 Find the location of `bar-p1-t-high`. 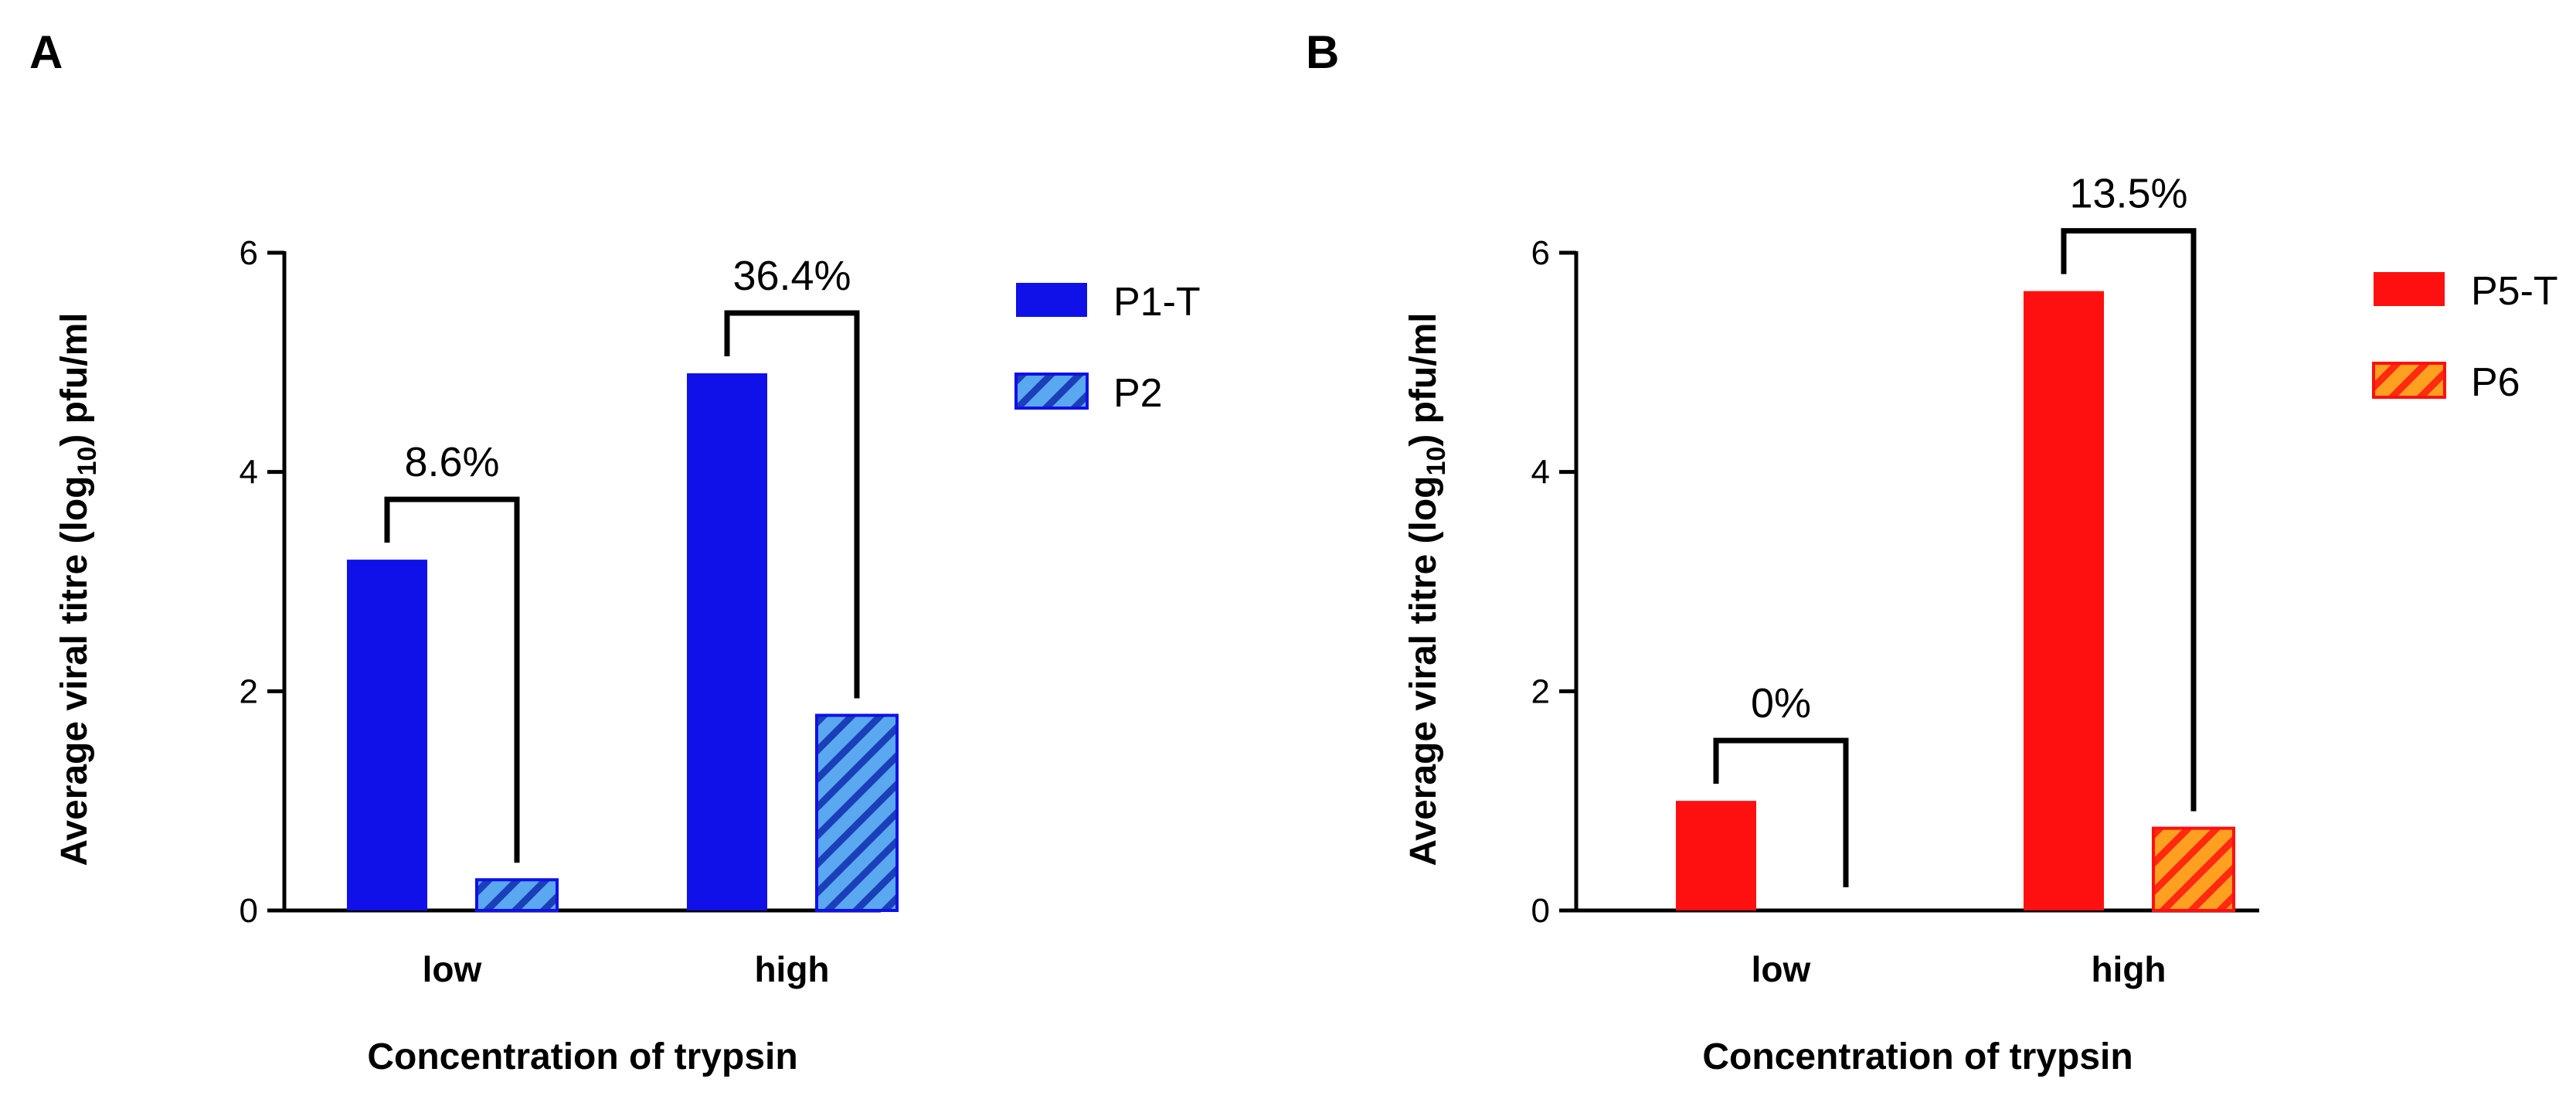

bar-p1-t-high is located at coordinates (727, 641).